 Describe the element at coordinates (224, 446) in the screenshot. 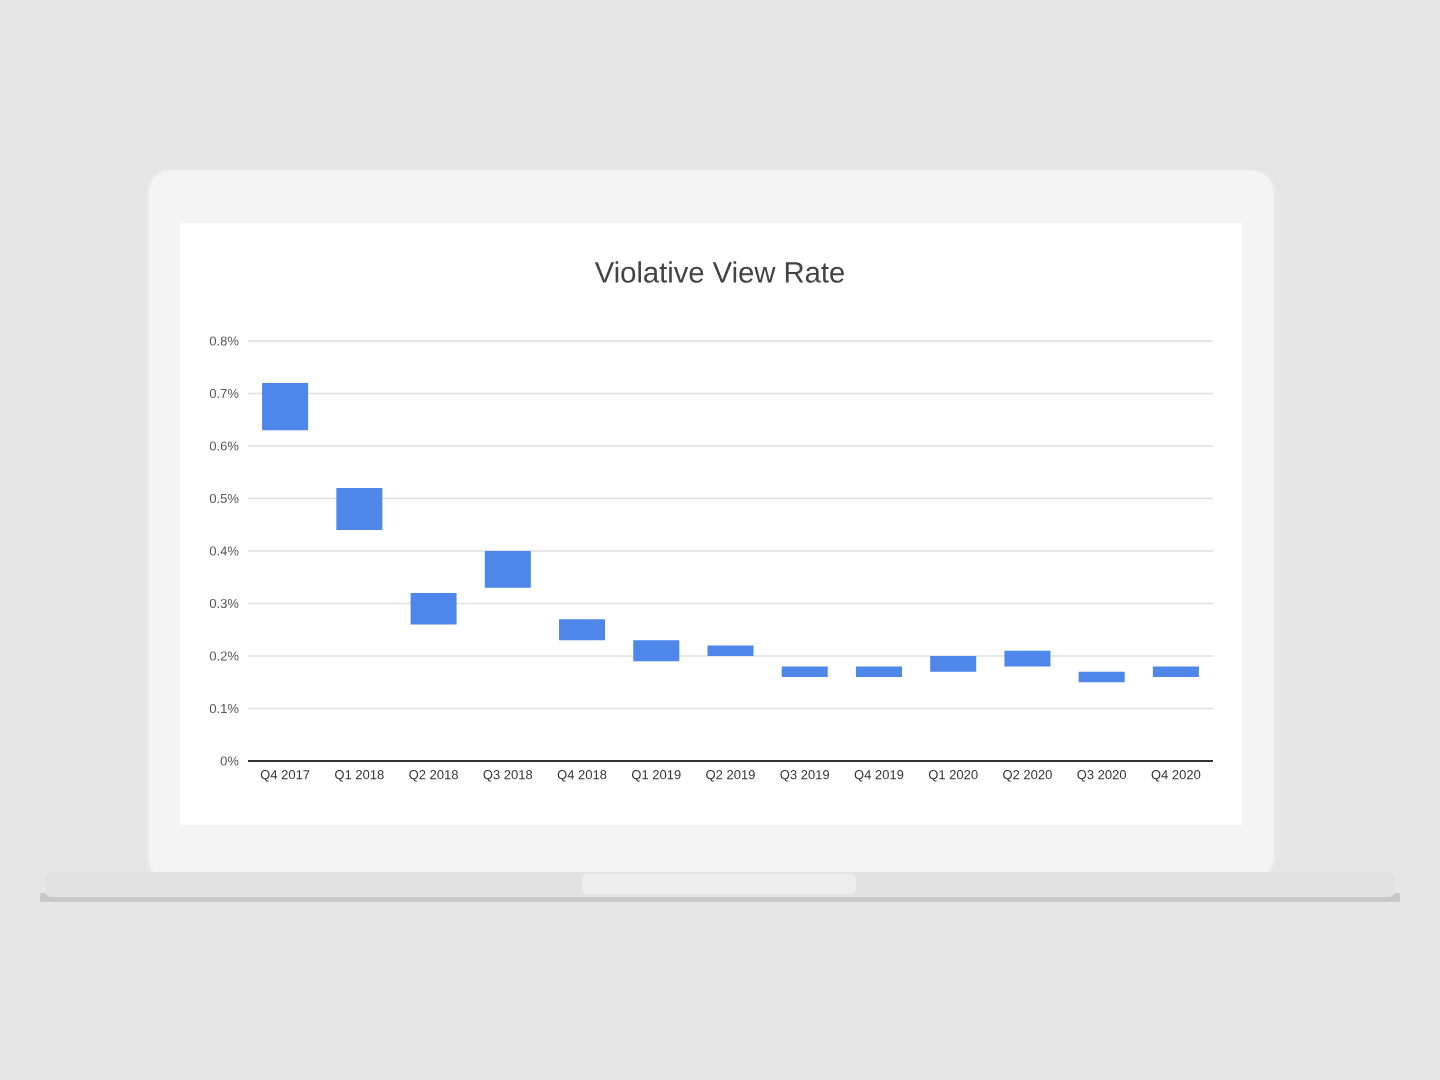

I see `y-tick-label: 0.6%` at that location.